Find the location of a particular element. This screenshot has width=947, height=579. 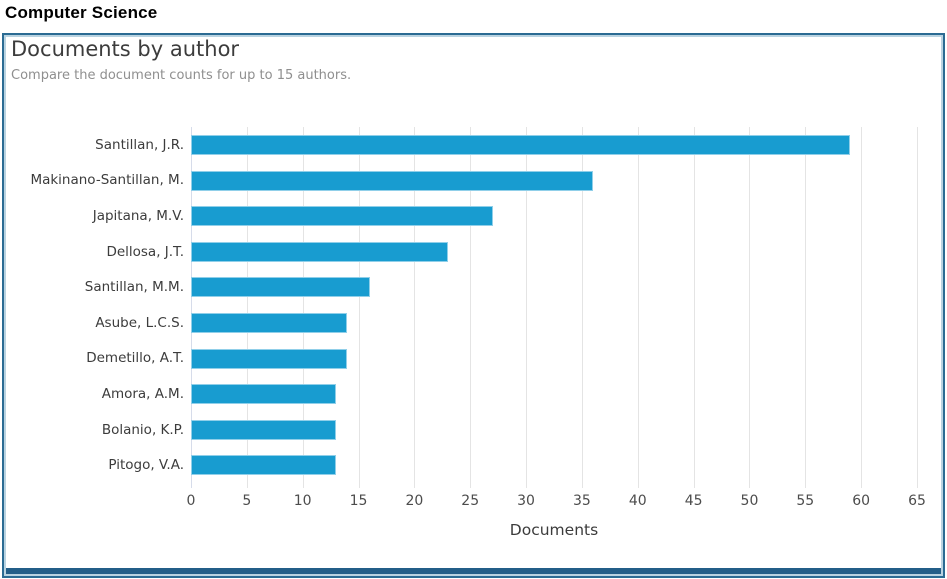

x-tick-label: 60 is located at coordinates (861, 501).